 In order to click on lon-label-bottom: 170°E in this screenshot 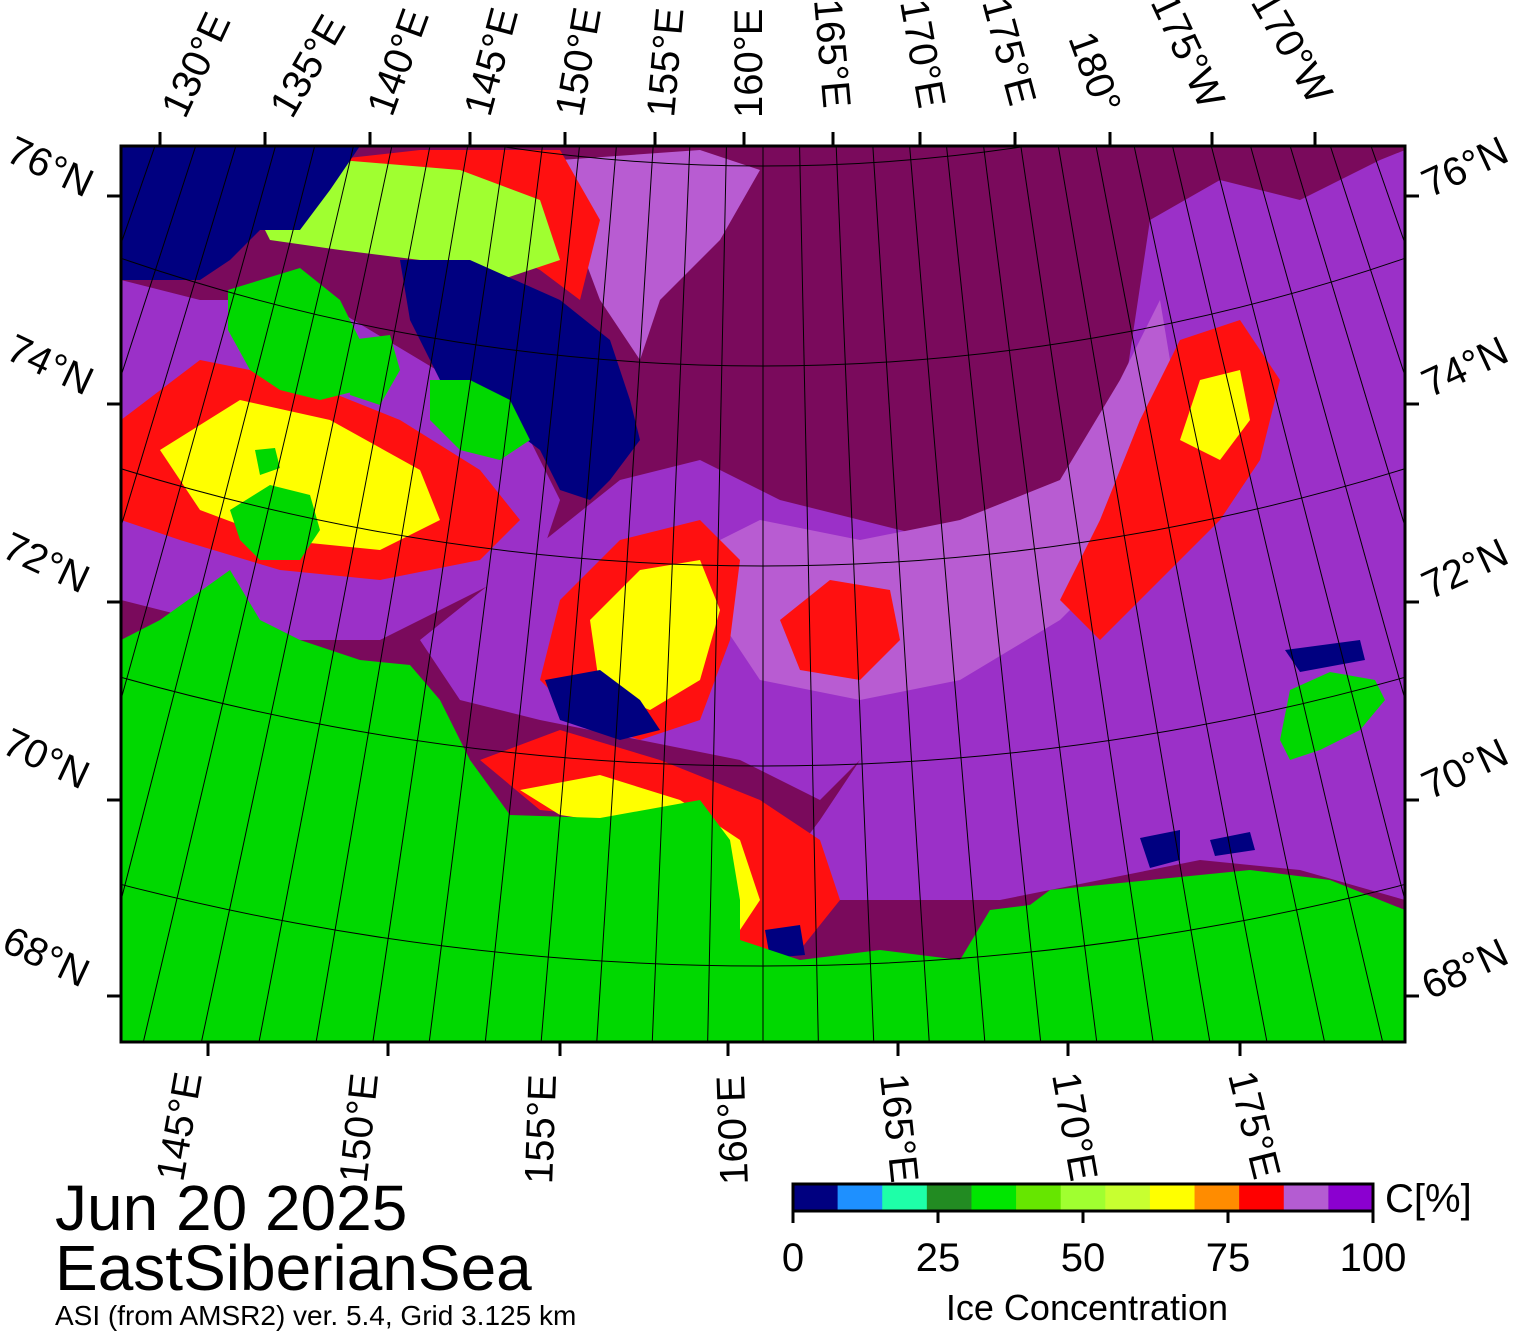, I will do `click(1074, 1126)`.